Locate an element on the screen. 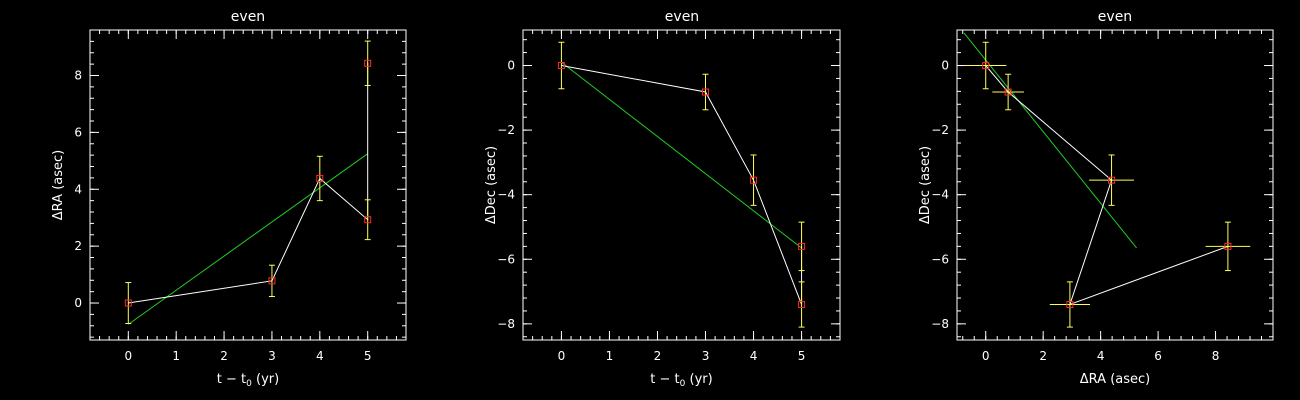  x-axis-label: ΔRA (asec) is located at coordinates (1115, 379).